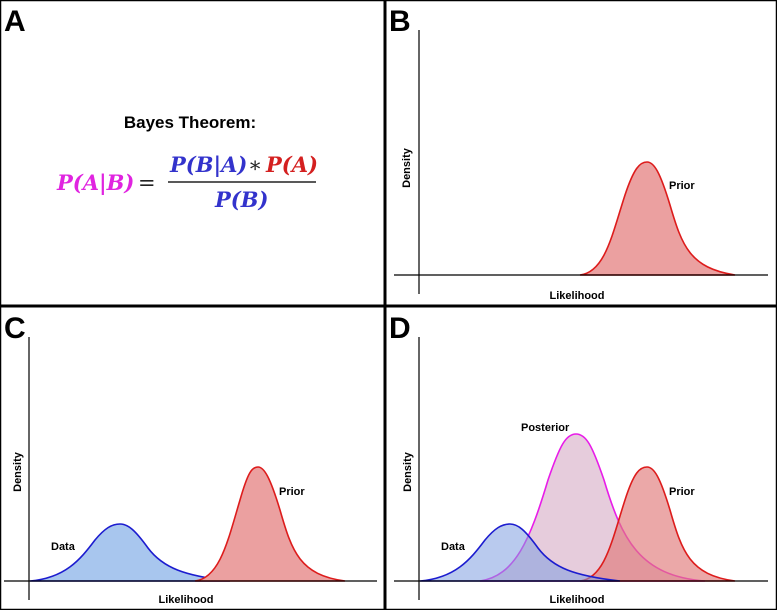 Image resolution: width=777 pixels, height=610 pixels. I want to click on data-curve-d, so click(520, 552).